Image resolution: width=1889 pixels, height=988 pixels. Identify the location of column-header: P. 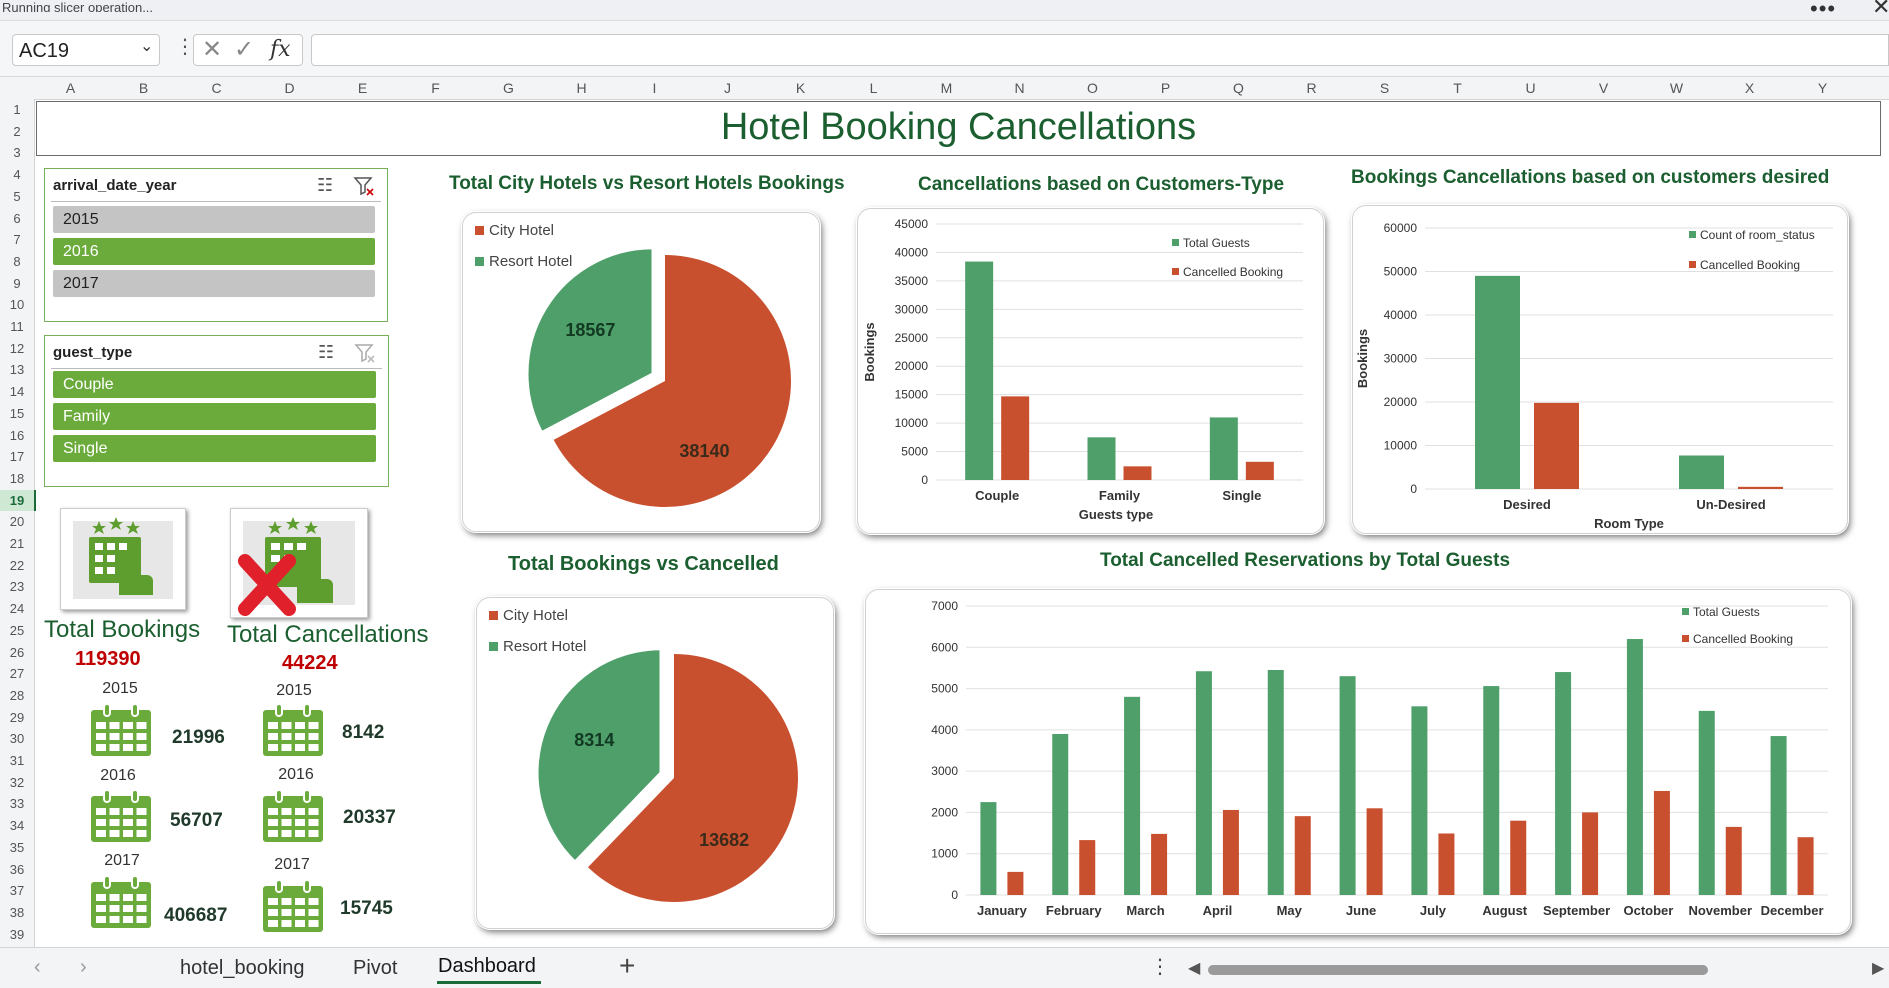
(1165, 88).